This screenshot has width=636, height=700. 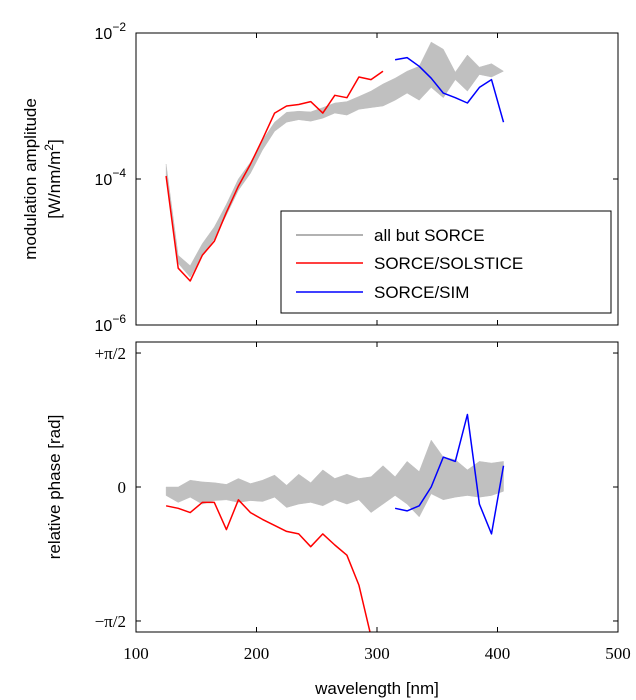 What do you see at coordinates (429, 235) in the screenshot?
I see `legend-label-all-but-sorce: all but SORCE` at bounding box center [429, 235].